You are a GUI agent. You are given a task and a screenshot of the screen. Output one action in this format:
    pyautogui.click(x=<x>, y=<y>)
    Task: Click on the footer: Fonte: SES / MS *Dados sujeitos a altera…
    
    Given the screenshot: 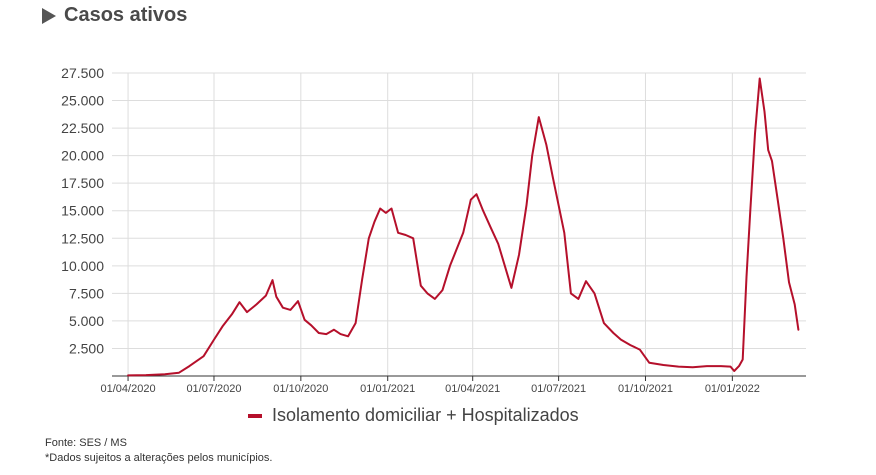 What is the action you would take?
    pyautogui.click(x=158, y=451)
    